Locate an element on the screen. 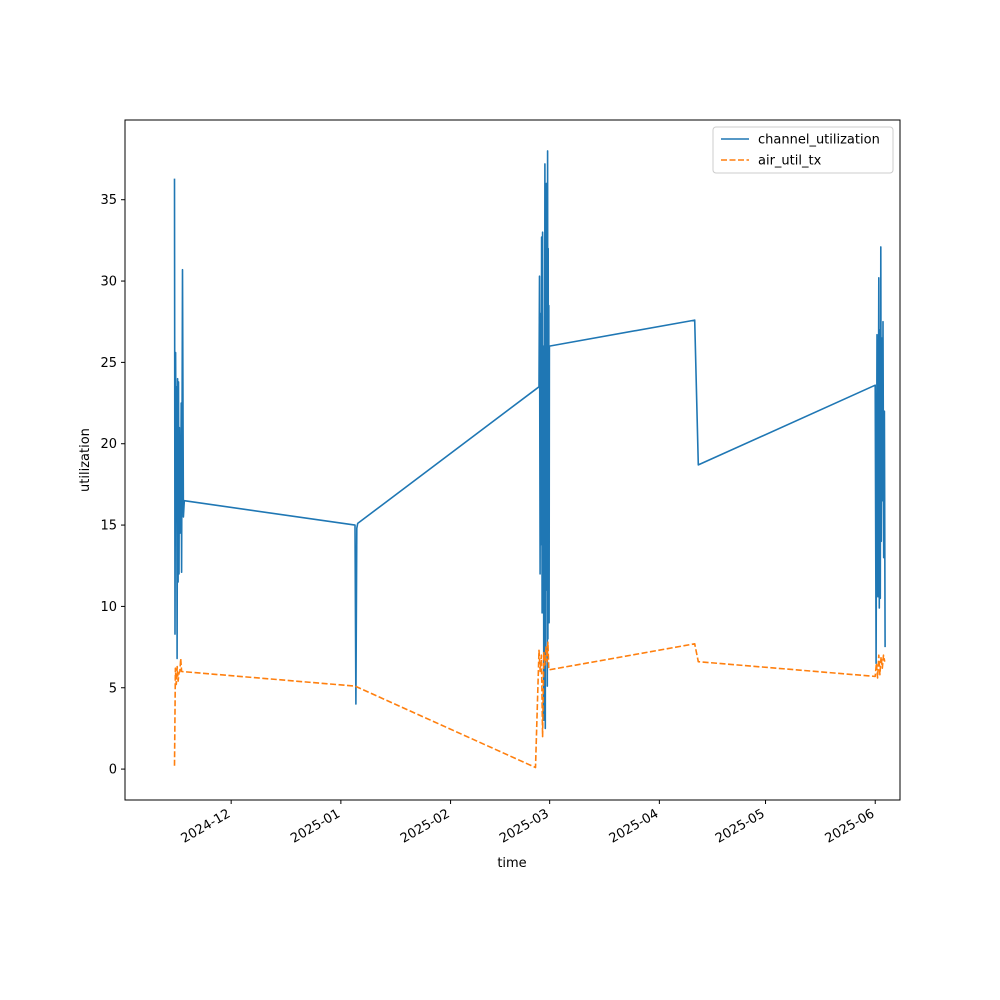 This screenshot has width=1000, height=1000. series-line-air-util-tx is located at coordinates (529, 705).